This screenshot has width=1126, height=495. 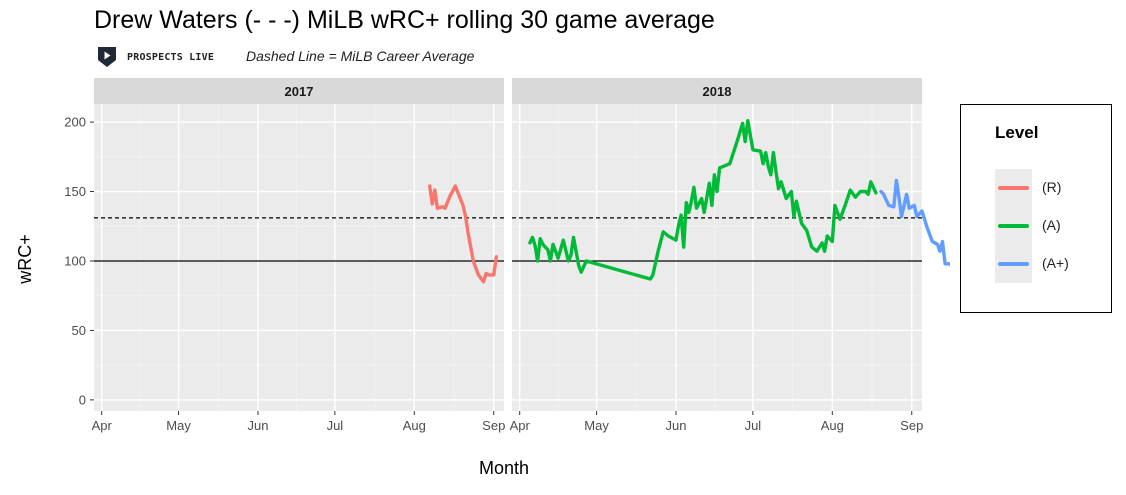 I want to click on y-axis-title: wRC+, so click(x=25, y=259).